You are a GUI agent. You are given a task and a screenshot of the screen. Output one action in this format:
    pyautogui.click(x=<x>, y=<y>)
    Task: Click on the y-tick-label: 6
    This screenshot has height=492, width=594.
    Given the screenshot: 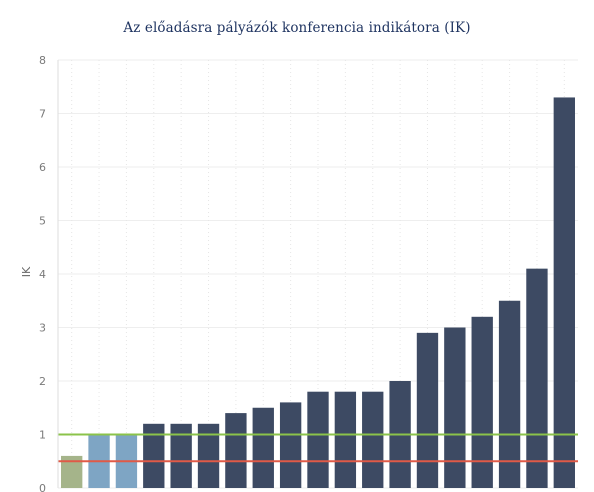 What is the action you would take?
    pyautogui.click(x=42, y=167)
    